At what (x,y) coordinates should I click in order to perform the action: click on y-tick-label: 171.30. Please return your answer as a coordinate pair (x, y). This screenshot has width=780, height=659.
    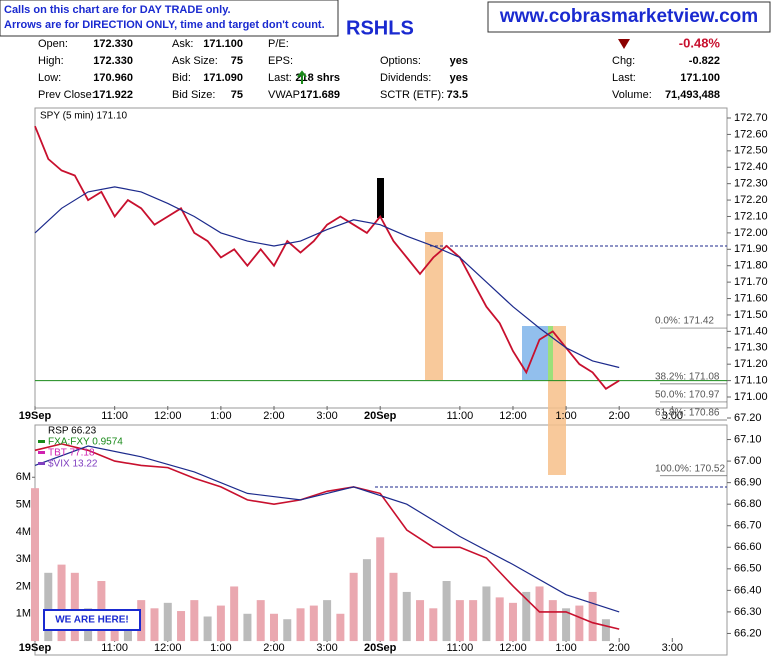
    Looking at the image, I should click on (751, 348).